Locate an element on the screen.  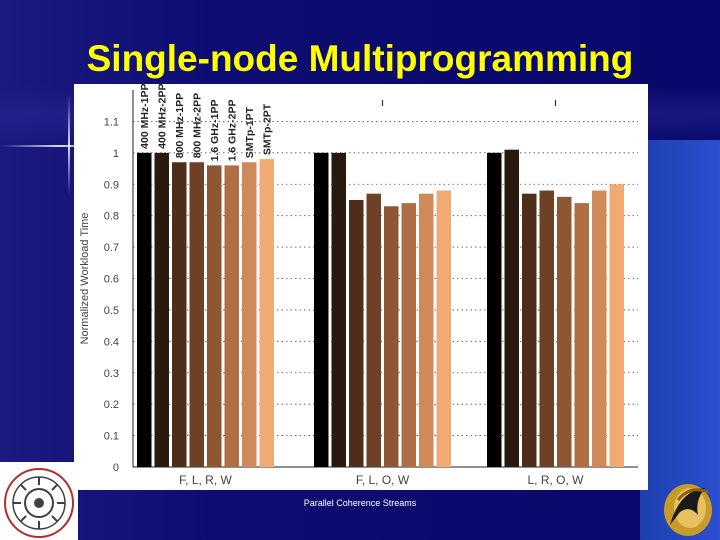
y-axis-label: Normalized Workload Time is located at coordinates (85, 279).